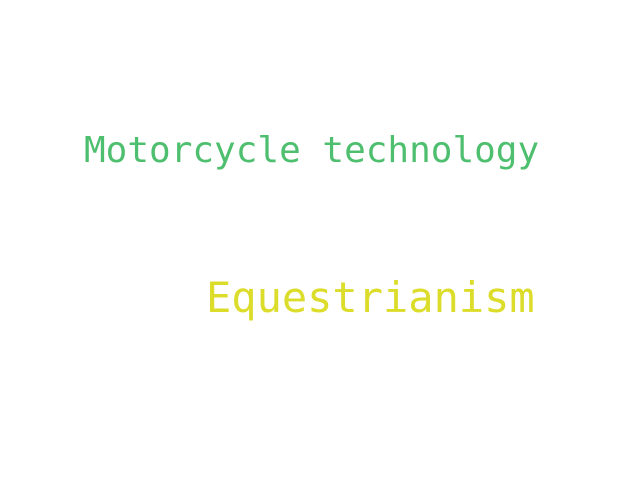 This screenshot has height=480, width=640. What do you see at coordinates (312, 150) in the screenshot?
I see `word-motorcycle-technology: Motorcycle technology` at bounding box center [312, 150].